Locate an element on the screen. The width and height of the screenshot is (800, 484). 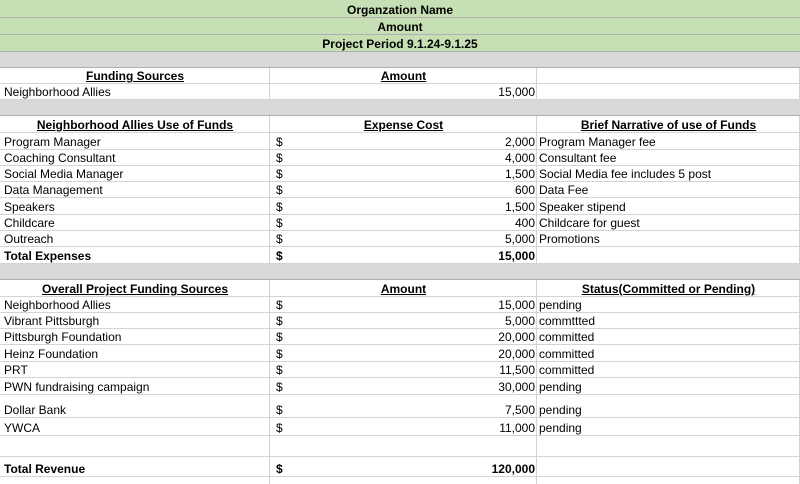
cell-text: 20,000 is located at coordinates (516, 337).